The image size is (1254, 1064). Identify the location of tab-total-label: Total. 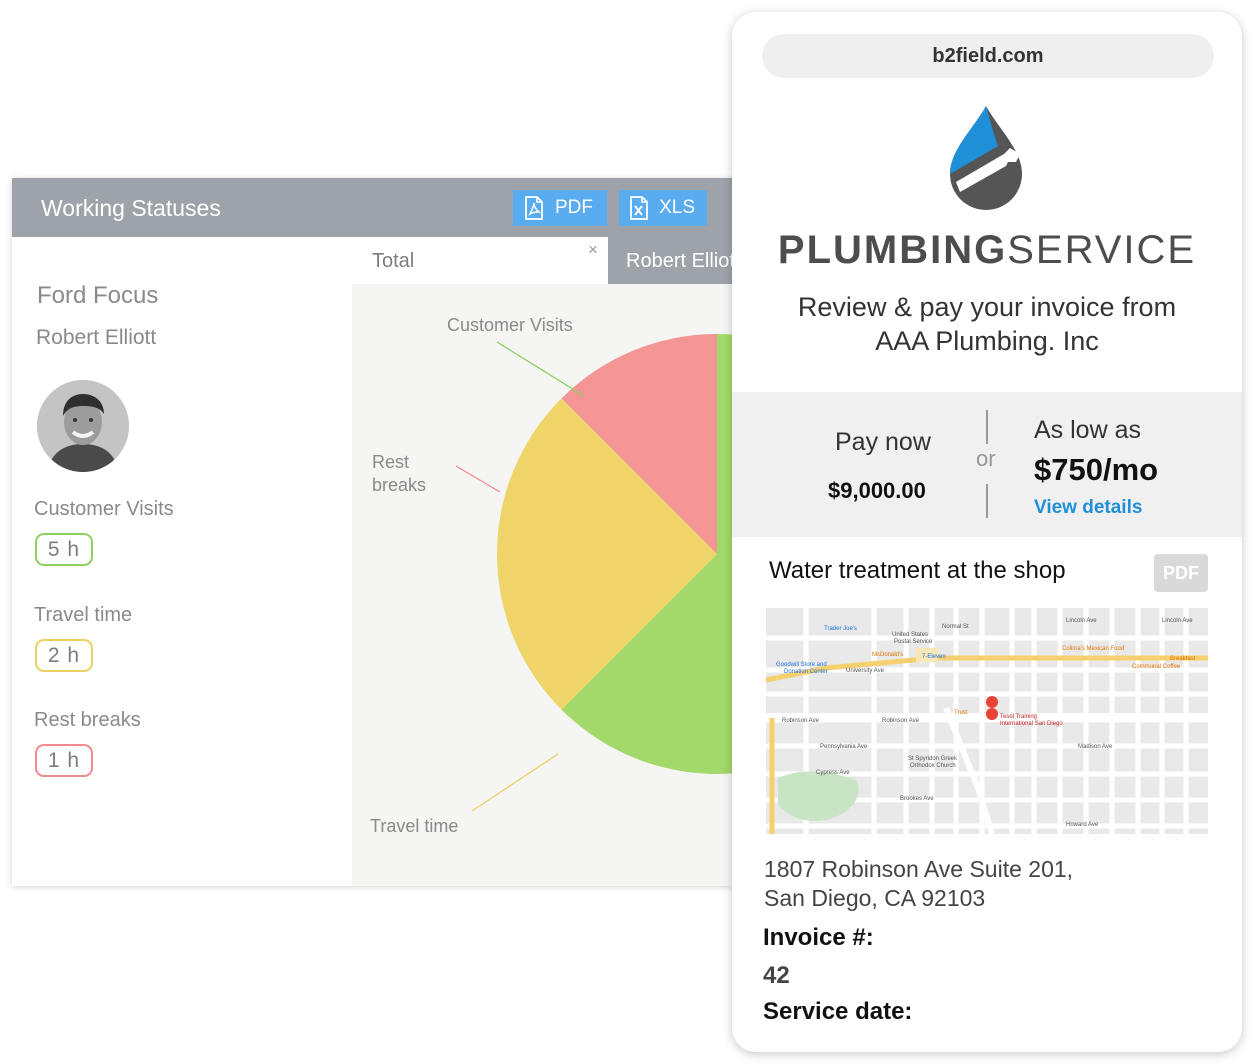
(393, 261).